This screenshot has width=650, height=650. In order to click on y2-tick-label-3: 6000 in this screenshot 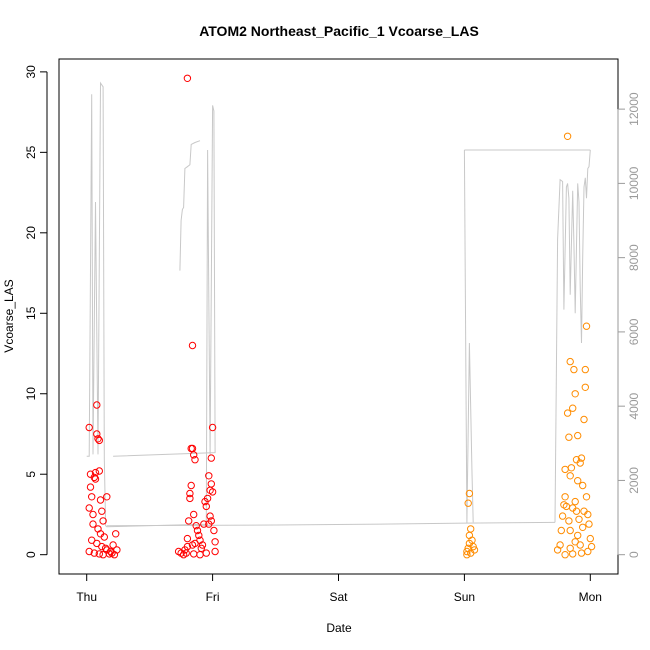, I will do `click(634, 331)`.